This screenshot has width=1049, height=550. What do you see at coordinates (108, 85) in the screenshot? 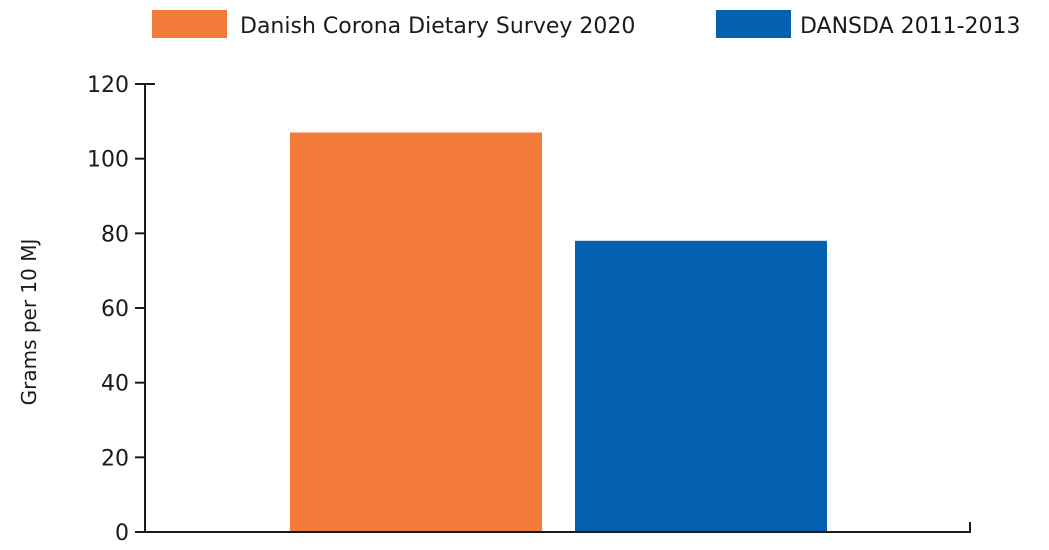
I see `y-tick-label: 120` at bounding box center [108, 85].